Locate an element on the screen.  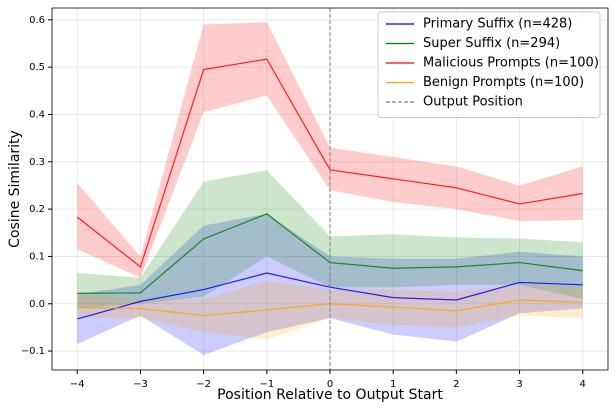
y-tick-label: 0.5 is located at coordinates (37, 67).